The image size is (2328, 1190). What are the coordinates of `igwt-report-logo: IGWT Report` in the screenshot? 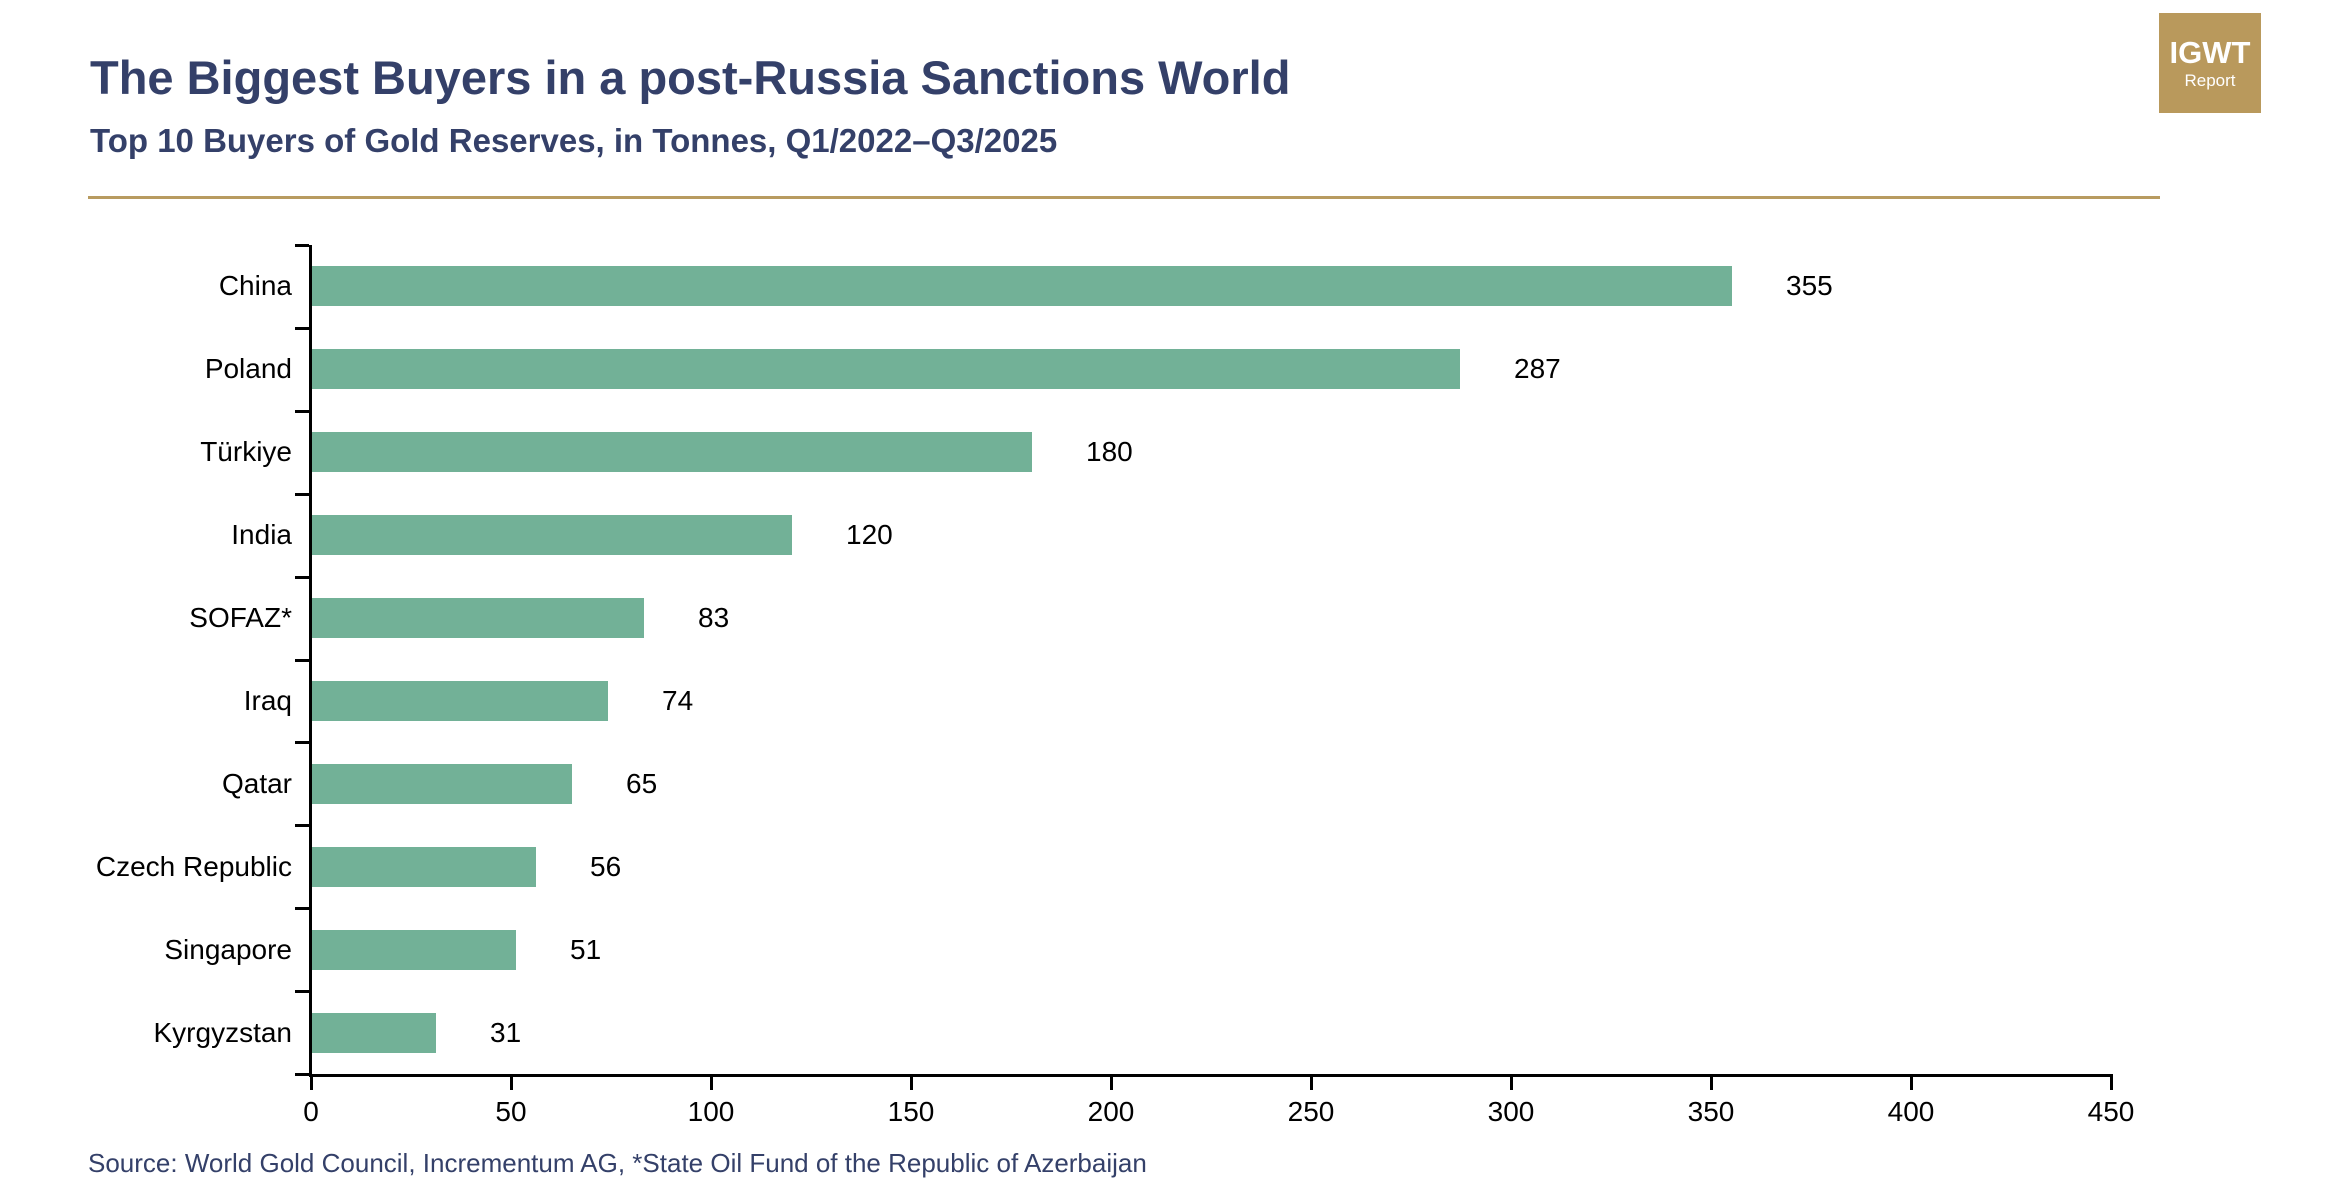 It's located at (2210, 63).